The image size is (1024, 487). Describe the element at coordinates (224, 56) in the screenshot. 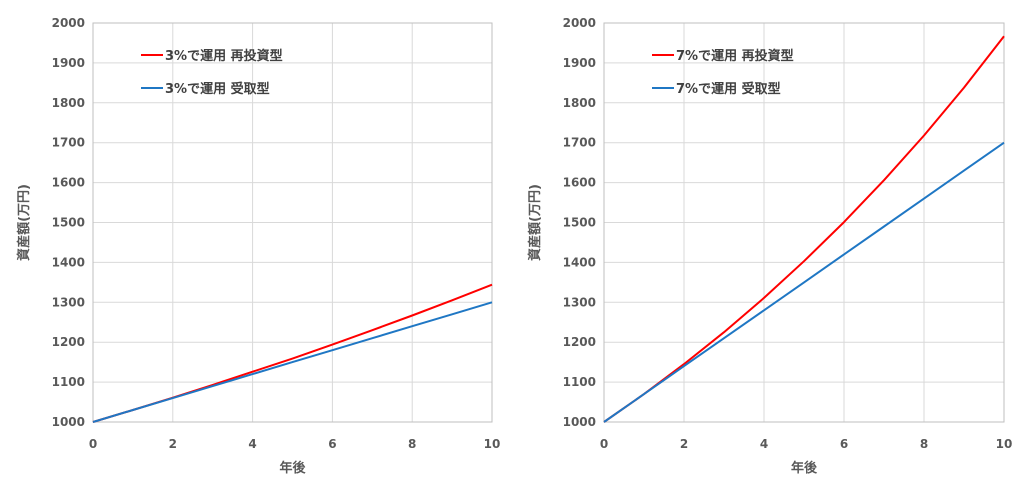

I see `legend-label: 3%で運用 再投資型` at that location.